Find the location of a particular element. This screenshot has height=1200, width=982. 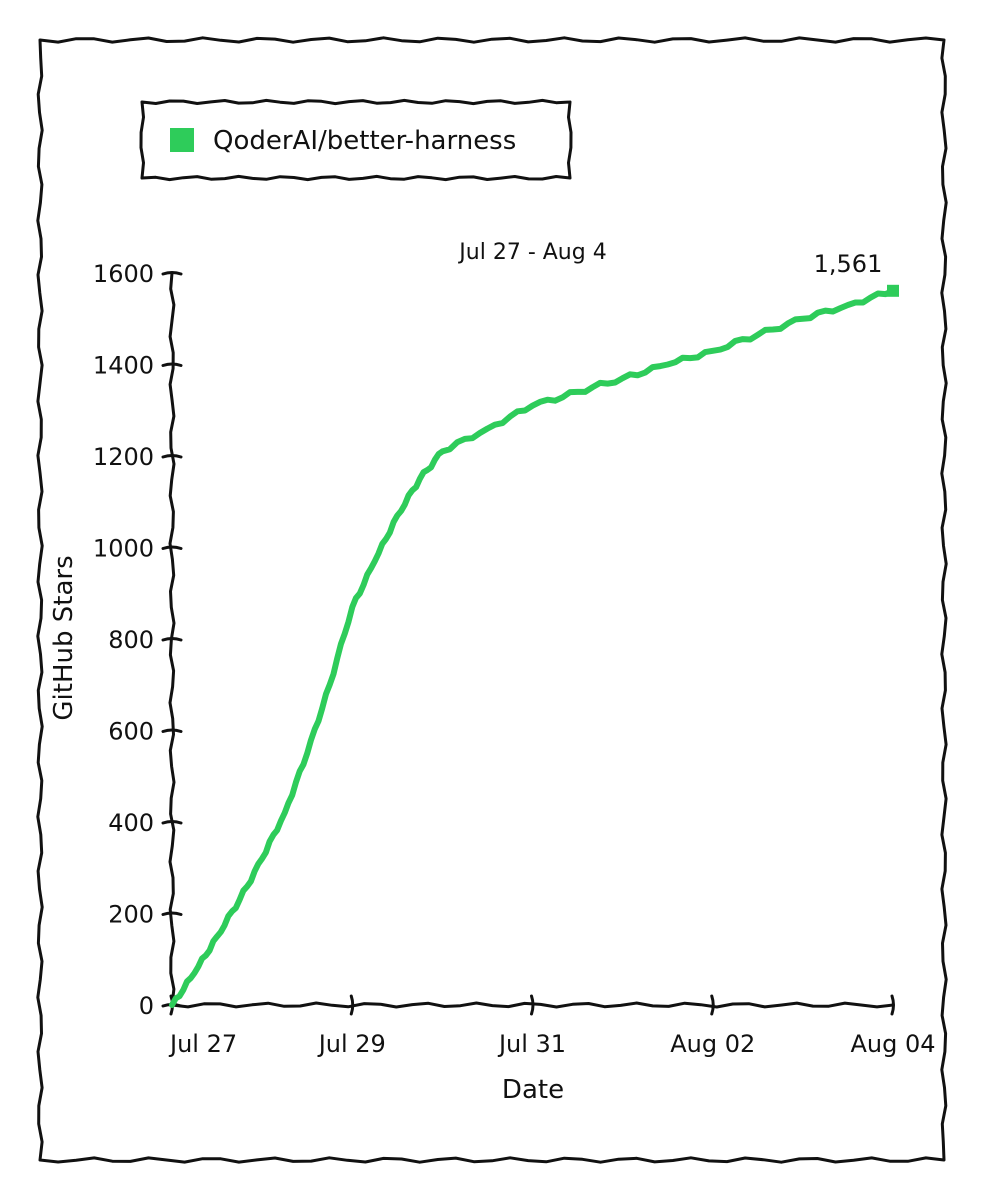

legend-box is located at coordinates (356, 140).